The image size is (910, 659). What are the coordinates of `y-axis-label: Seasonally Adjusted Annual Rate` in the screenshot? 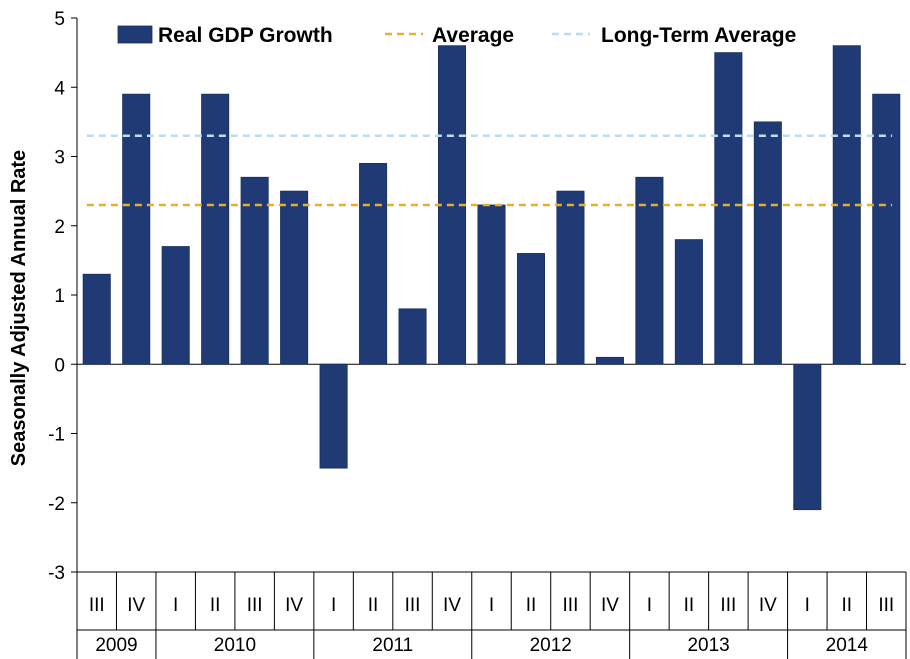 It's located at (19, 308).